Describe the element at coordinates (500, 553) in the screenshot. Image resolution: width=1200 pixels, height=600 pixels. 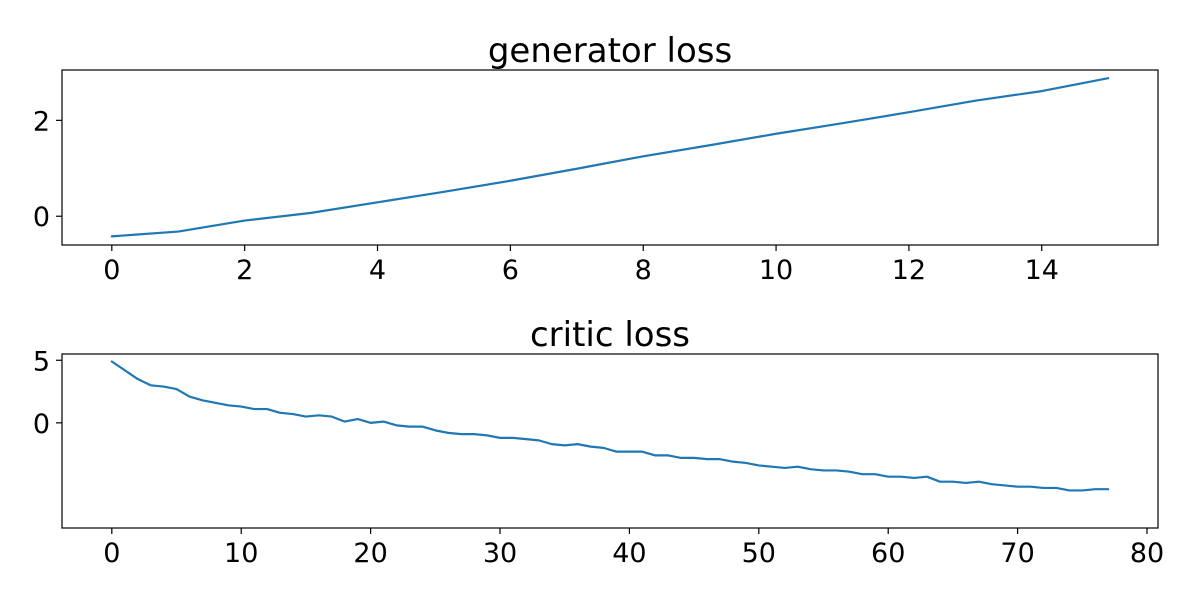
I see `critic-loss-x-tick-label: 30` at that location.